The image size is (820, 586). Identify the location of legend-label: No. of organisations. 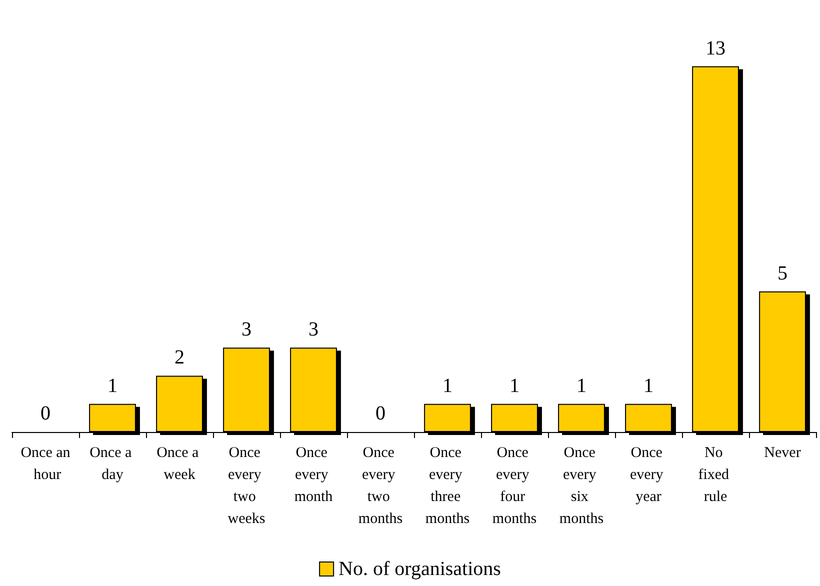
(420, 569).